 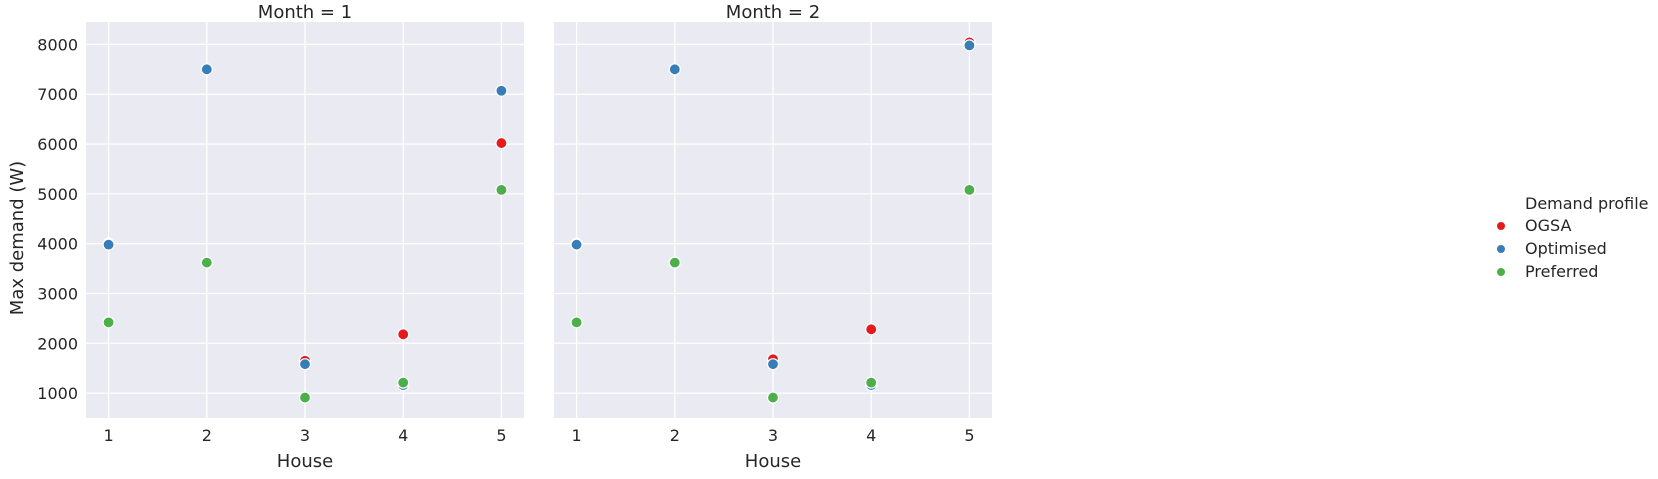 I want to click on y-tick-label: 2000, so click(x=57, y=343).